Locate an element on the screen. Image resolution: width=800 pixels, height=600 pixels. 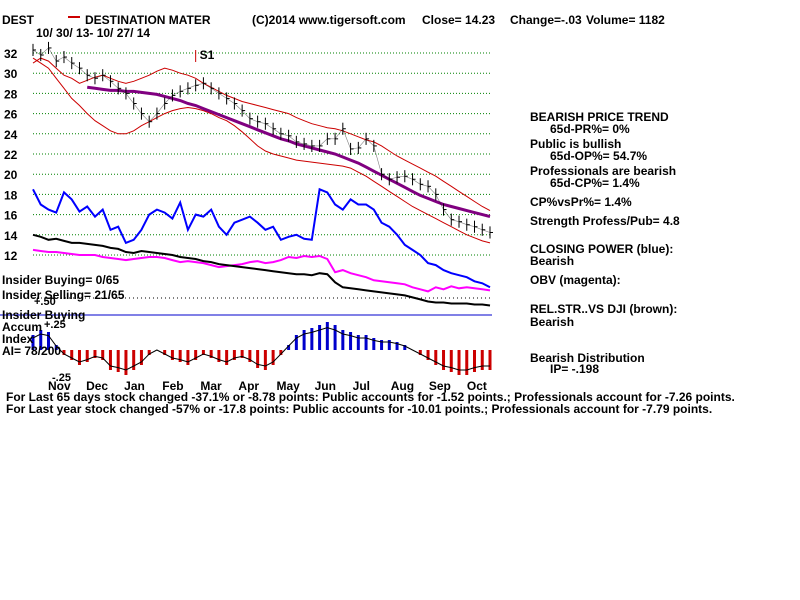
y-tick-22: 22 is located at coordinates (11, 155).